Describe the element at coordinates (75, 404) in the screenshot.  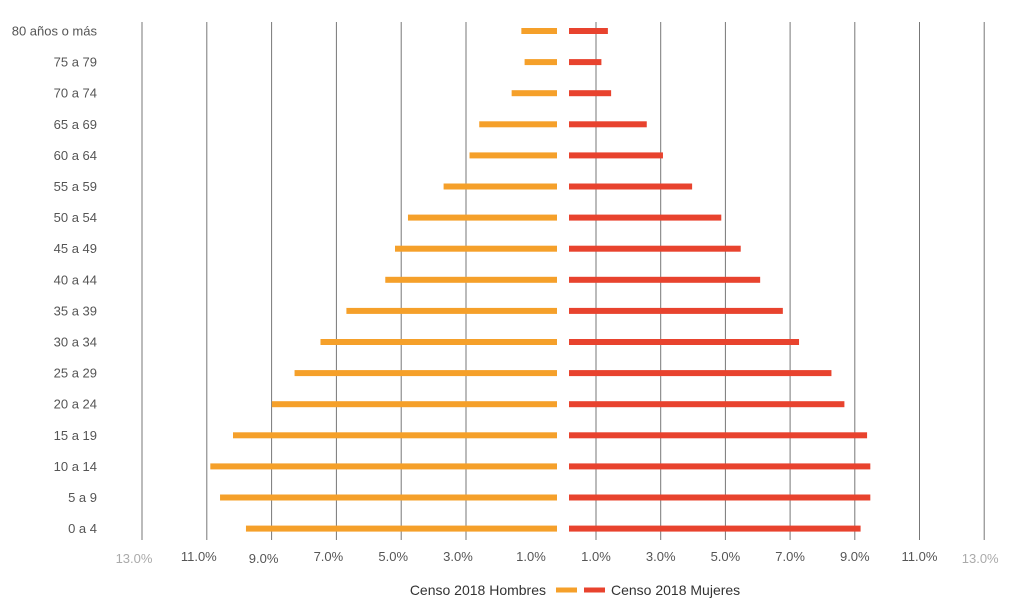
I see `category-label: 20 a 24` at that location.